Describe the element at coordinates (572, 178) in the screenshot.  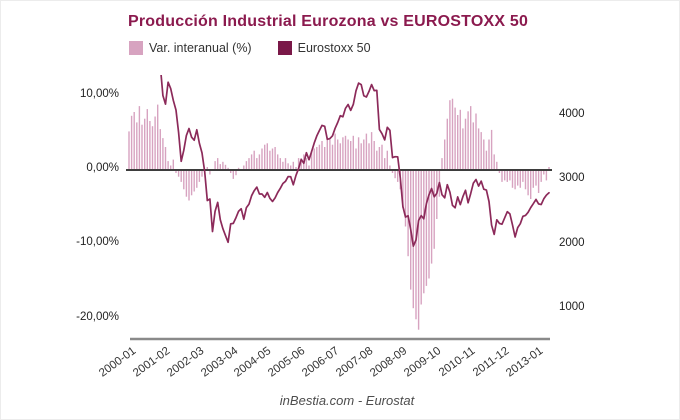
I see `y-axis-right-tick: 3000` at that location.